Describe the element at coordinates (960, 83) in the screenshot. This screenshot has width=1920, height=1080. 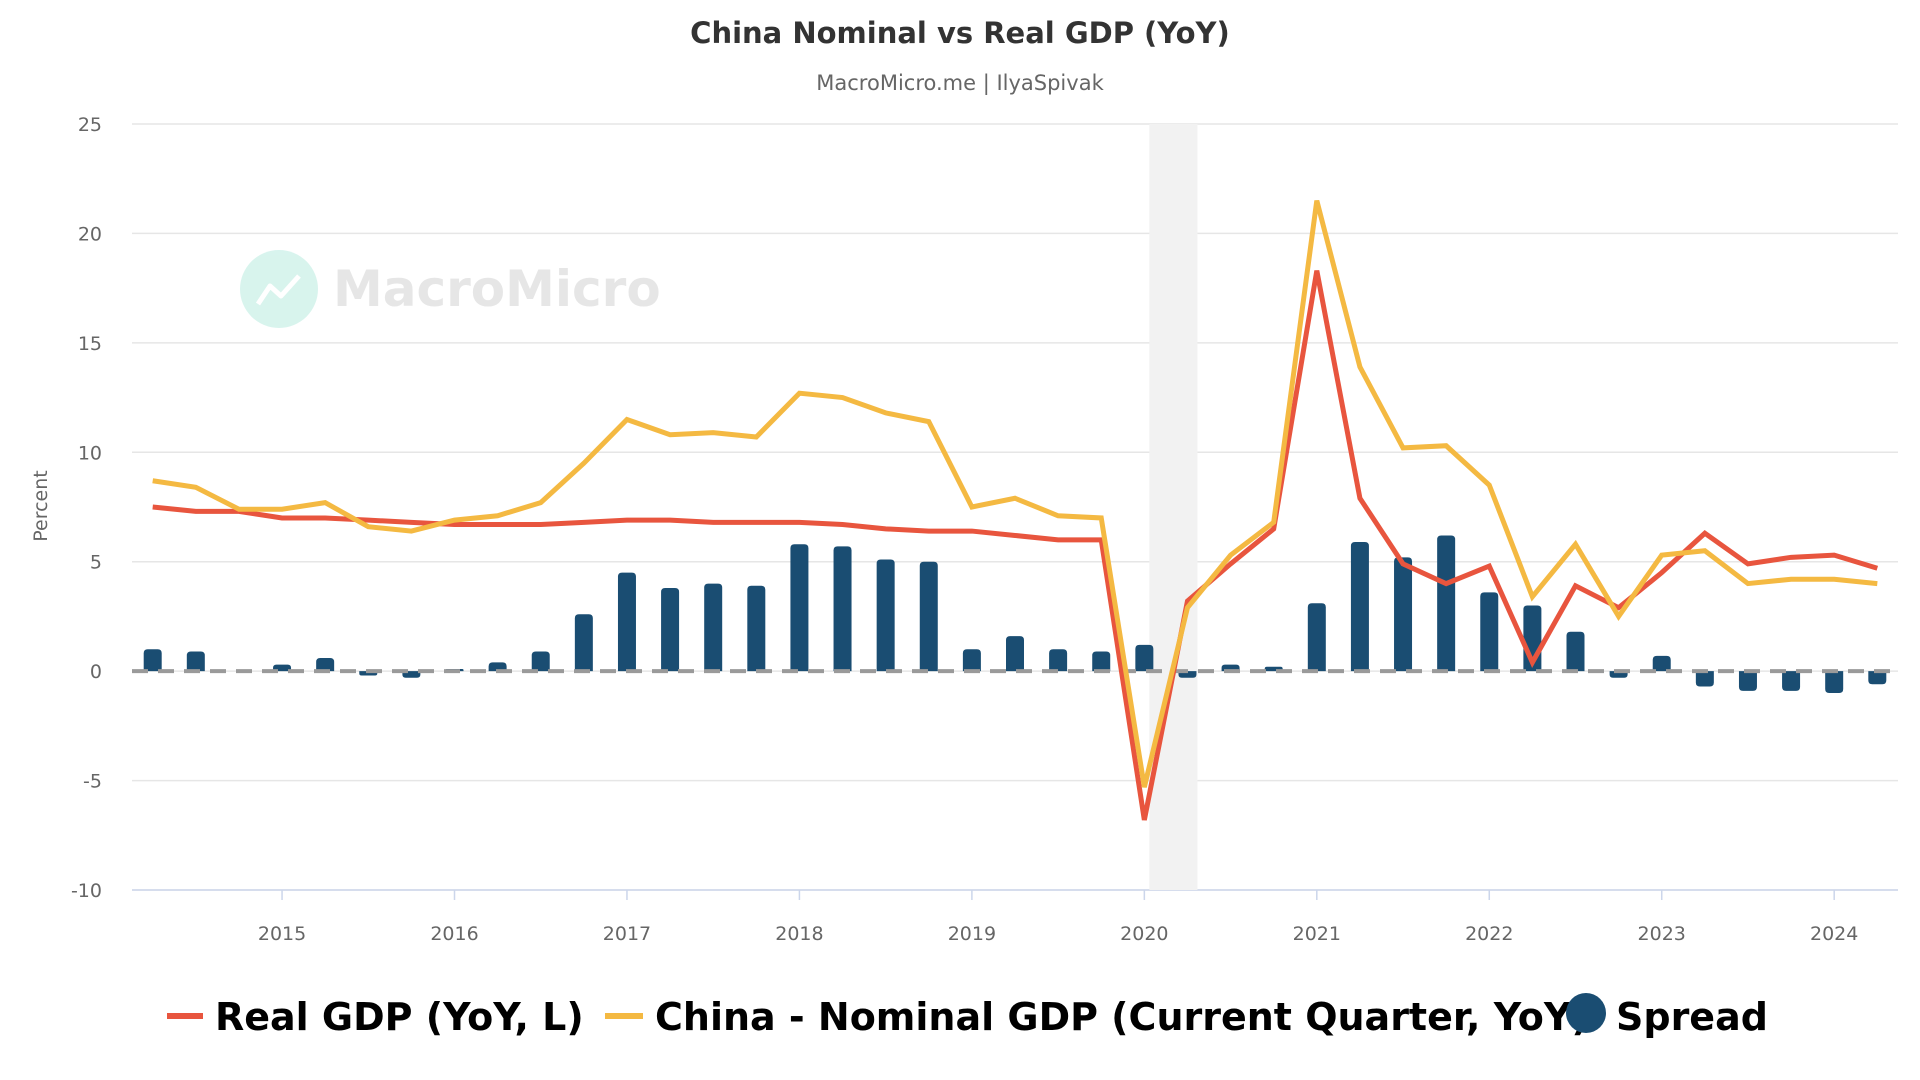
I see `chart-subtitle: MacroMicro.me | IlyaSpivak` at that location.